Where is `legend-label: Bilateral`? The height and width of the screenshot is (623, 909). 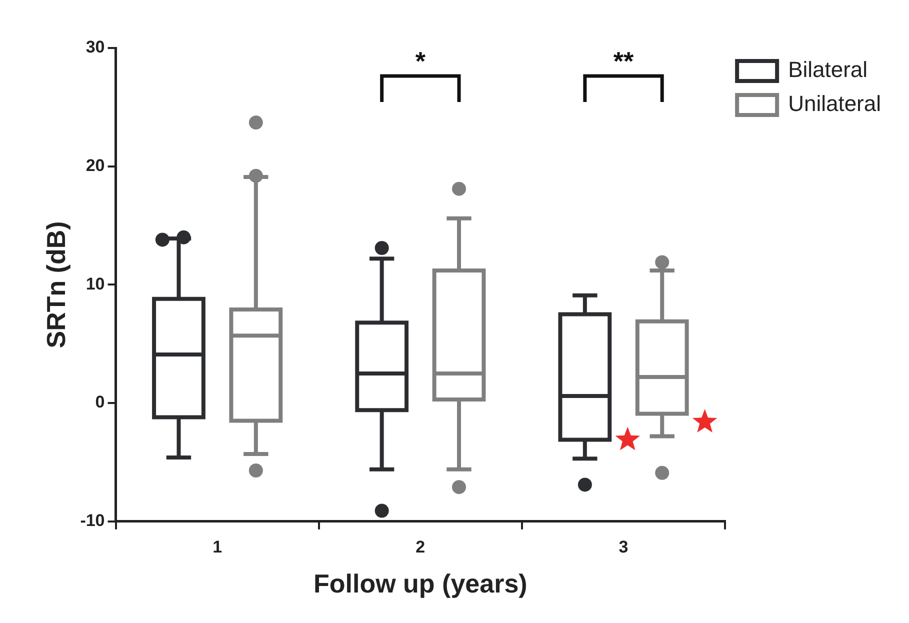 legend-label: Bilateral is located at coordinates (828, 69).